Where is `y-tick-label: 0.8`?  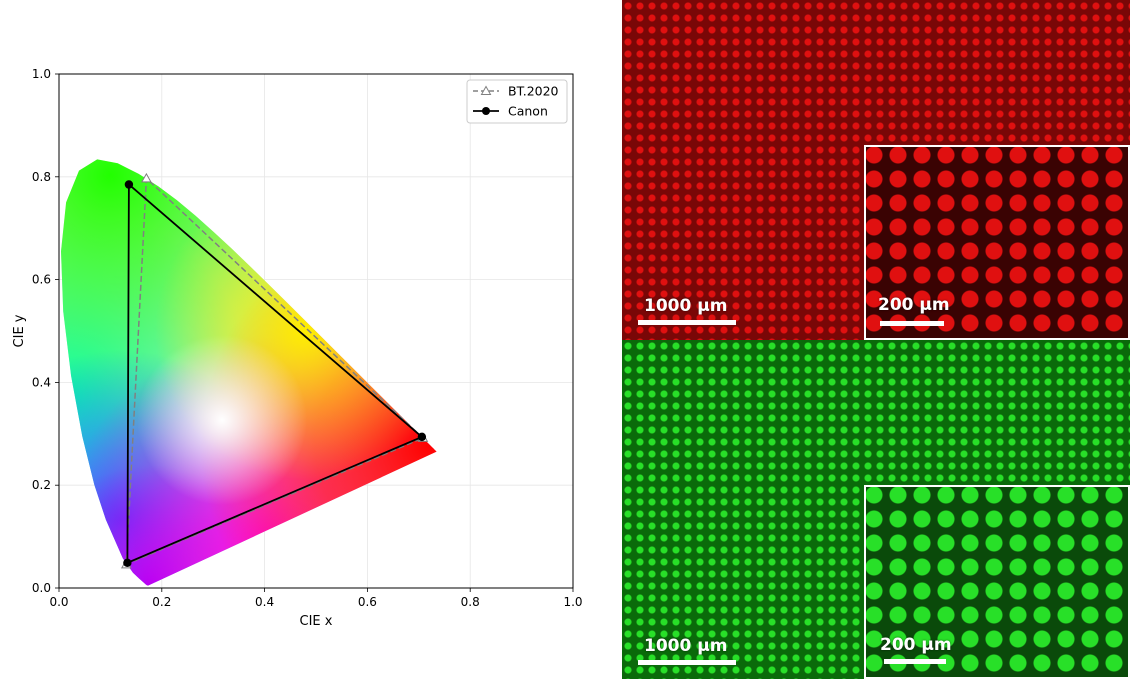 y-tick-label: 0.8 is located at coordinates (41, 177).